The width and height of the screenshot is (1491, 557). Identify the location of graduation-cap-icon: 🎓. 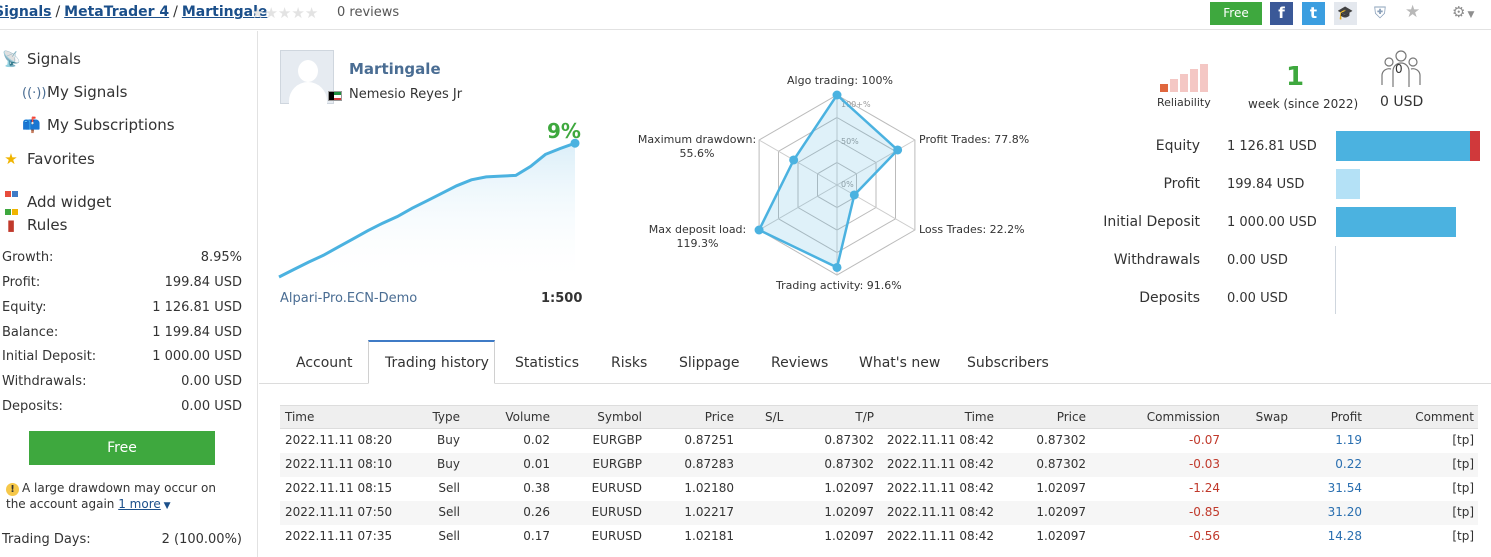
(1345, 13).